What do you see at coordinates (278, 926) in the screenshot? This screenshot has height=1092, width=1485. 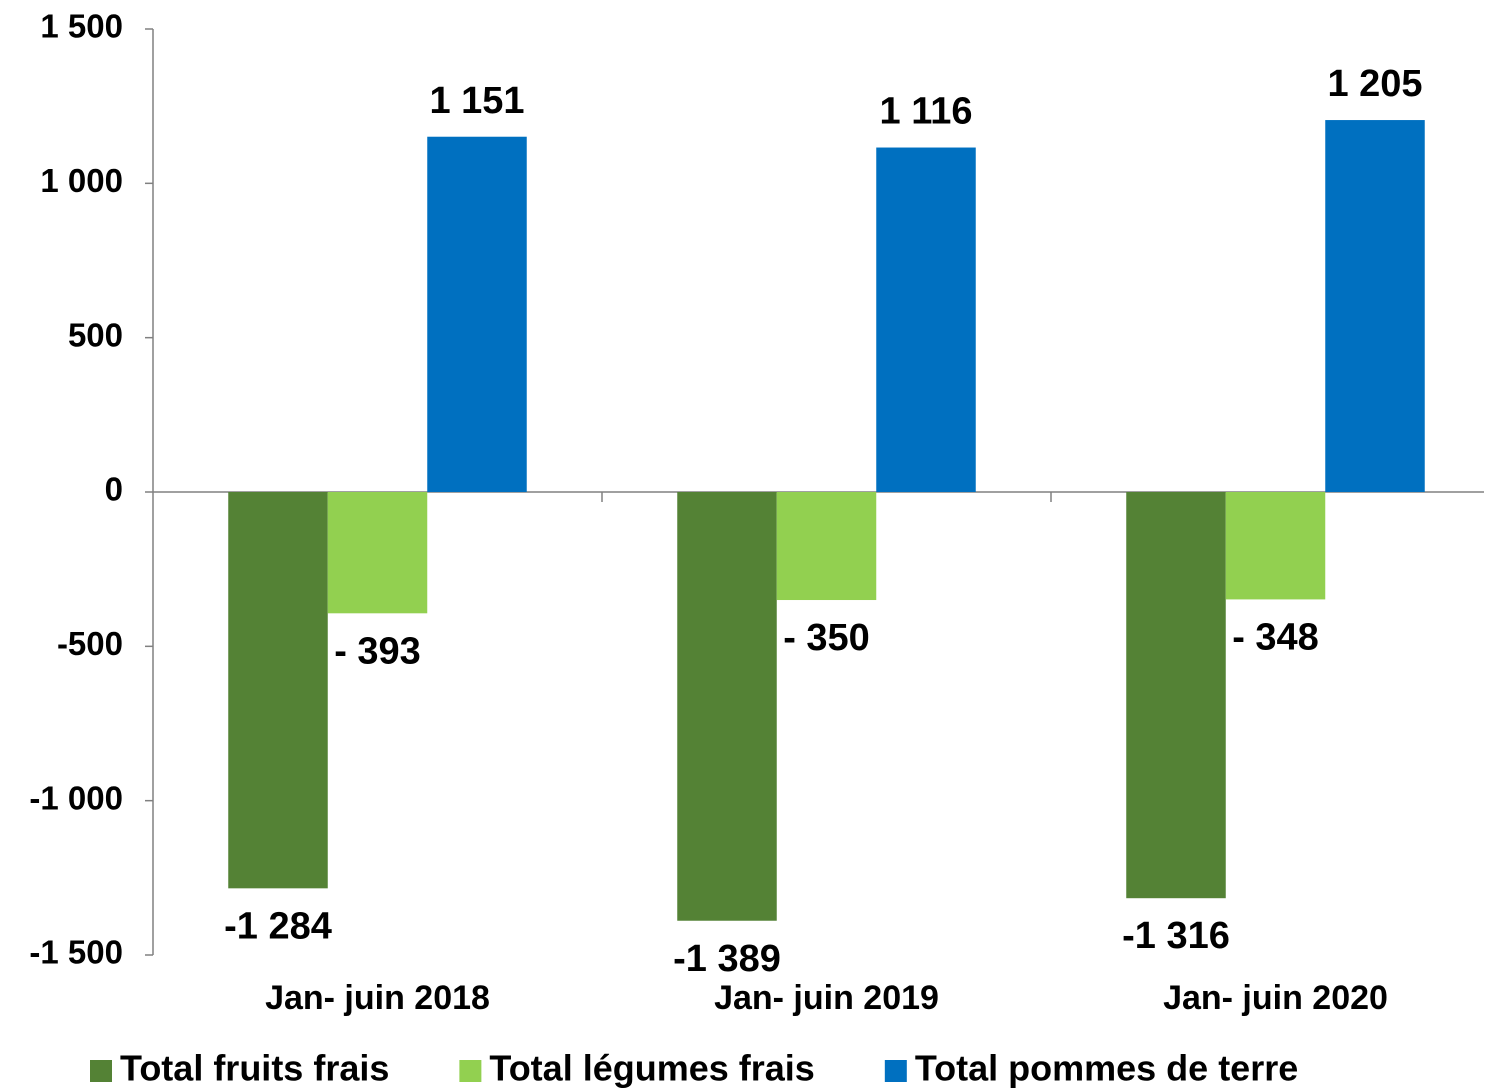 I see `value-label: -1 284` at bounding box center [278, 926].